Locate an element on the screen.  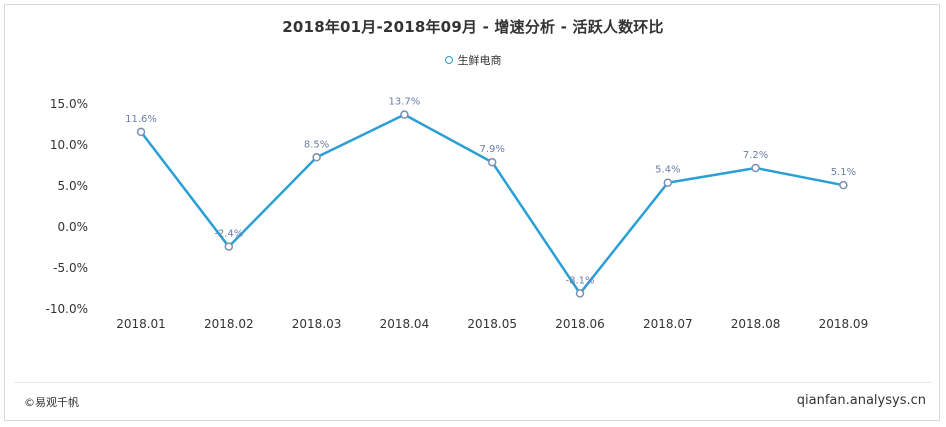
y-tick-label: 15.0% is located at coordinates (69, 104).